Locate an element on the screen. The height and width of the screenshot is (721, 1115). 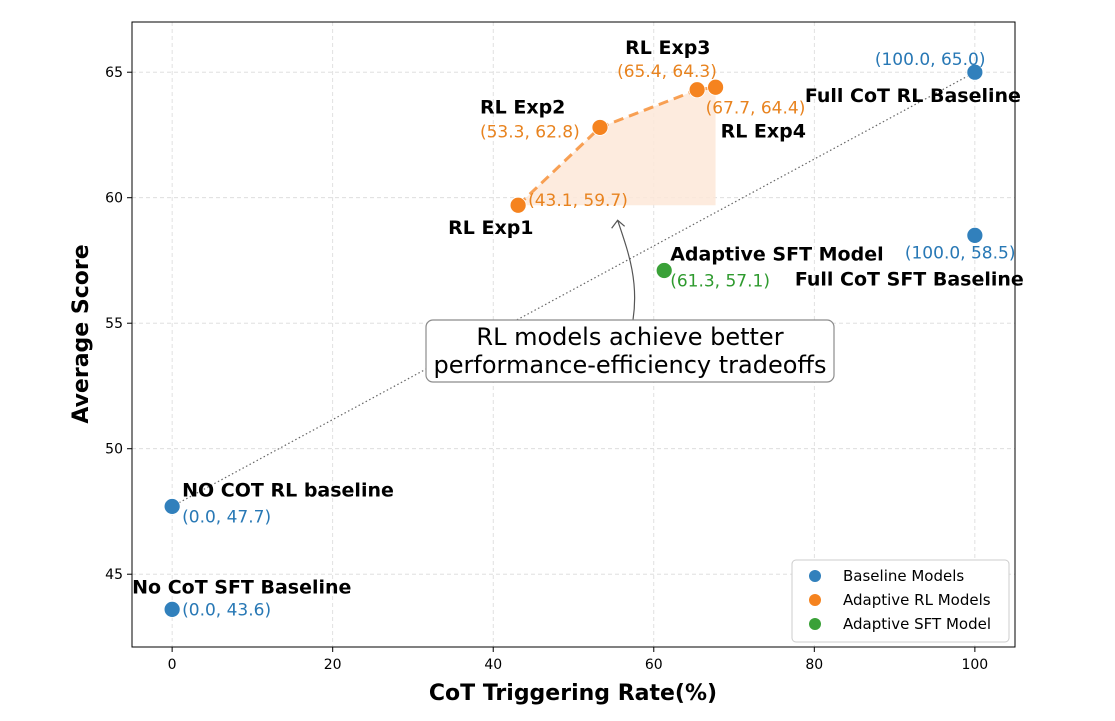
area-layer is located at coordinates (617, 146).